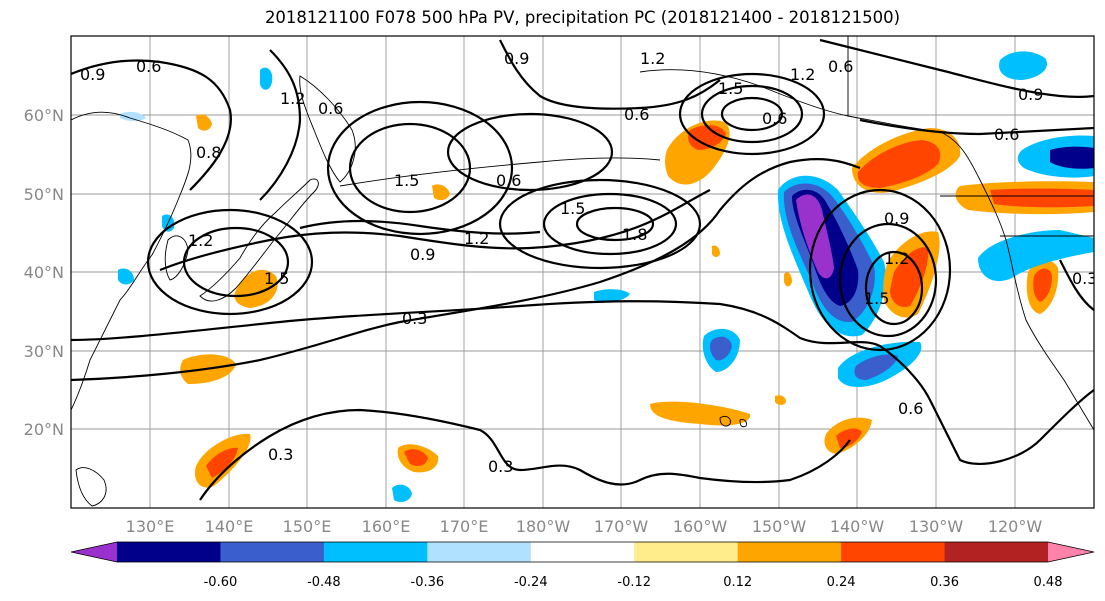  Describe the element at coordinates (307, 526) in the screenshot. I see `longitude-label: 150°E` at that location.